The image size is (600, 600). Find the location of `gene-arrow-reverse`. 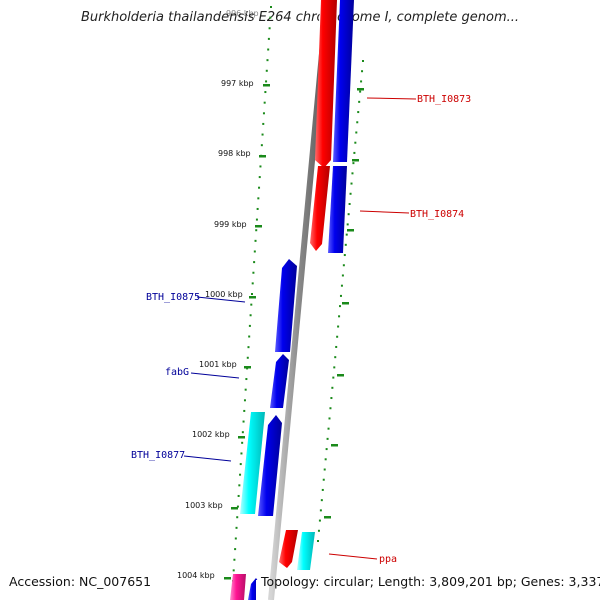

gene-arrow-reverse is located at coordinates (259, 590).